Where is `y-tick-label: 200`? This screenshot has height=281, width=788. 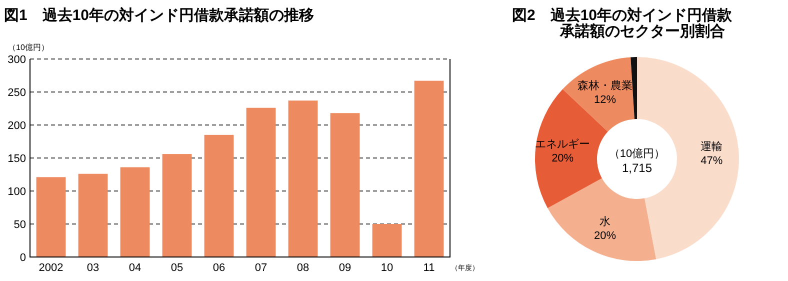 y-tick-label: 200 is located at coordinates (17, 126).